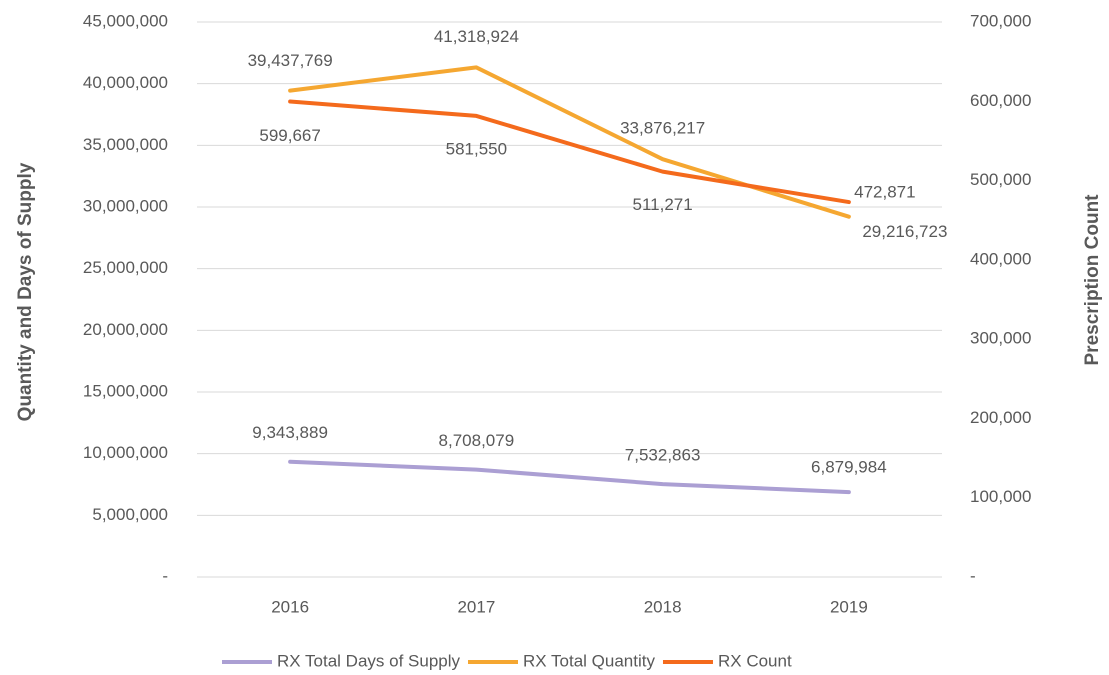 This screenshot has width=1109, height=675. What do you see at coordinates (476, 36) in the screenshot?
I see `data-label: 41,318,924` at bounding box center [476, 36].